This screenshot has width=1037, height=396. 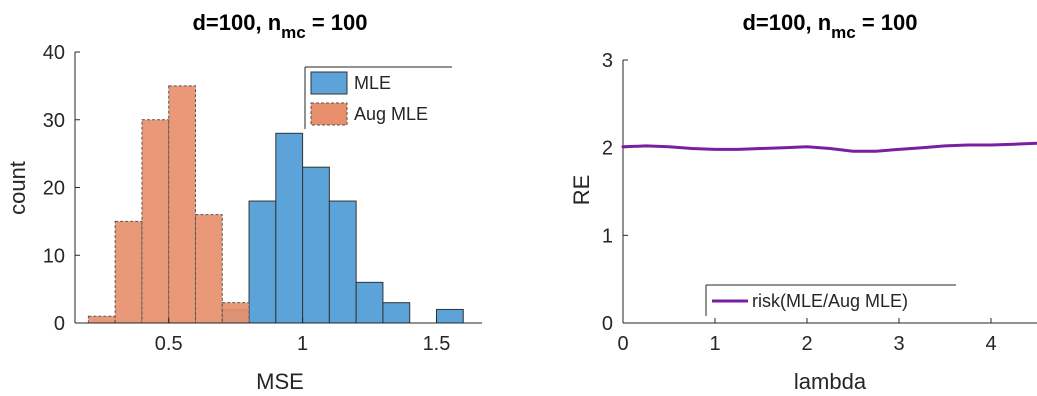 I want to click on y-tick-label: 2, so click(x=607, y=149).